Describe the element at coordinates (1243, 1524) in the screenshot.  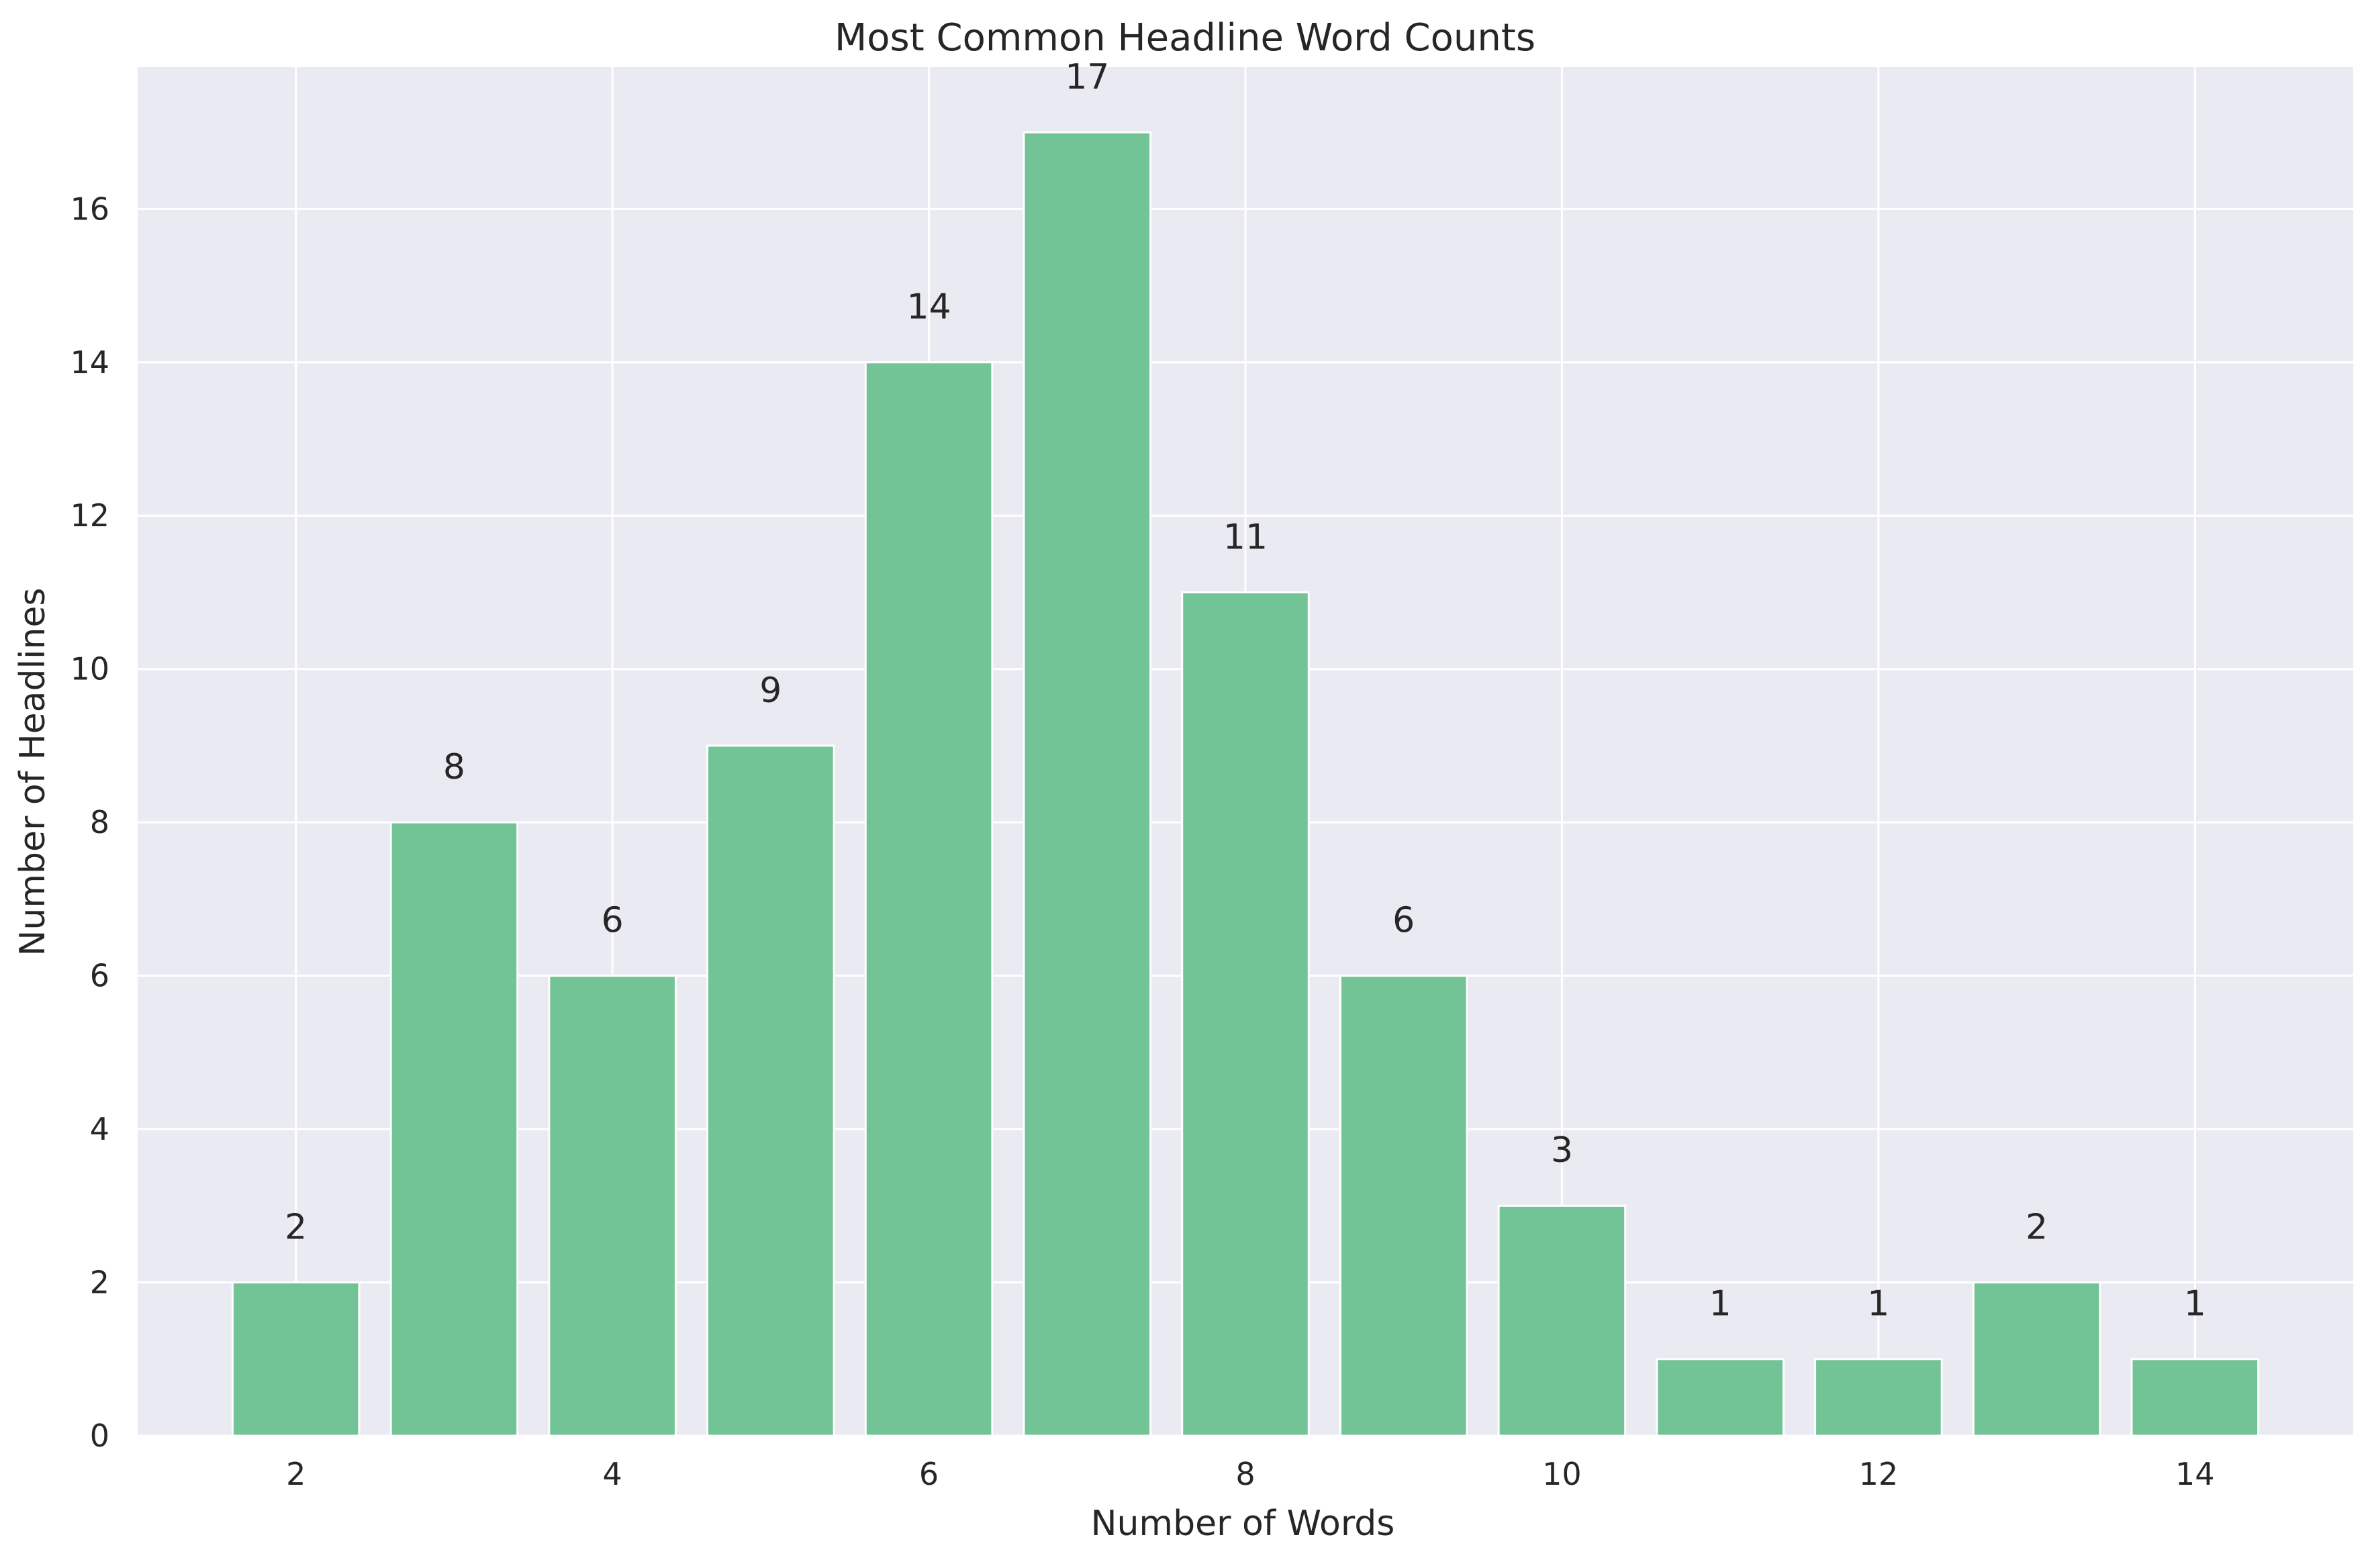
I see `x-axis-label: Number of Words` at that location.